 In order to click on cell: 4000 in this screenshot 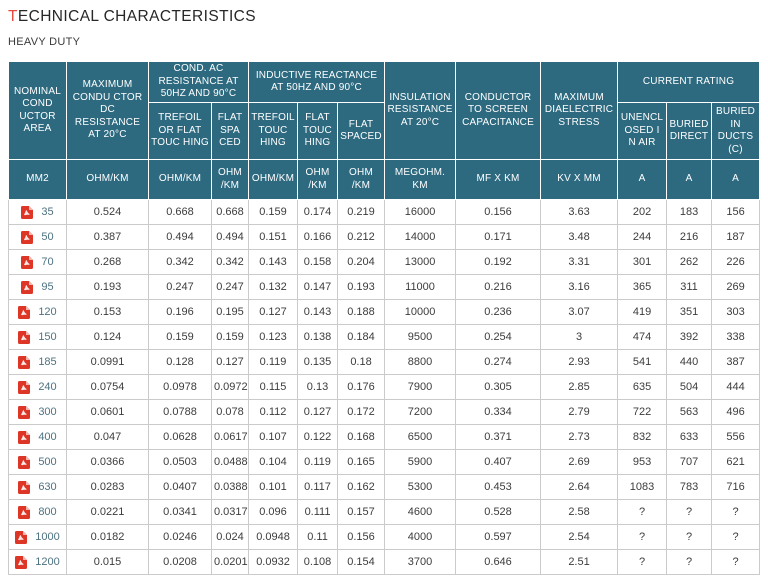, I will do `click(420, 537)`.